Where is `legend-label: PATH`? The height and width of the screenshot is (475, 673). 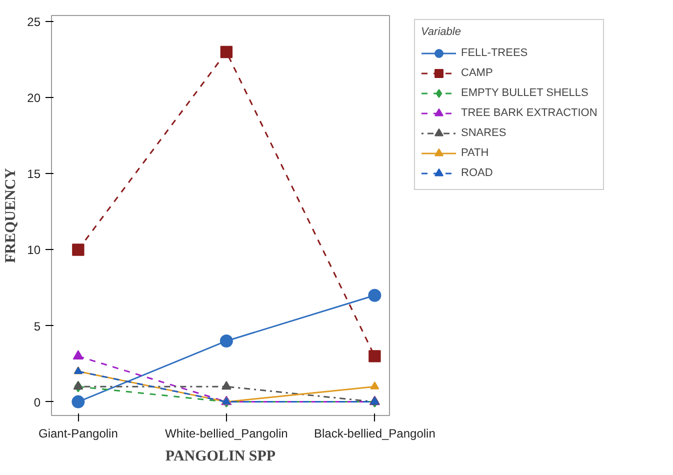
legend-label: PATH is located at coordinates (475, 153).